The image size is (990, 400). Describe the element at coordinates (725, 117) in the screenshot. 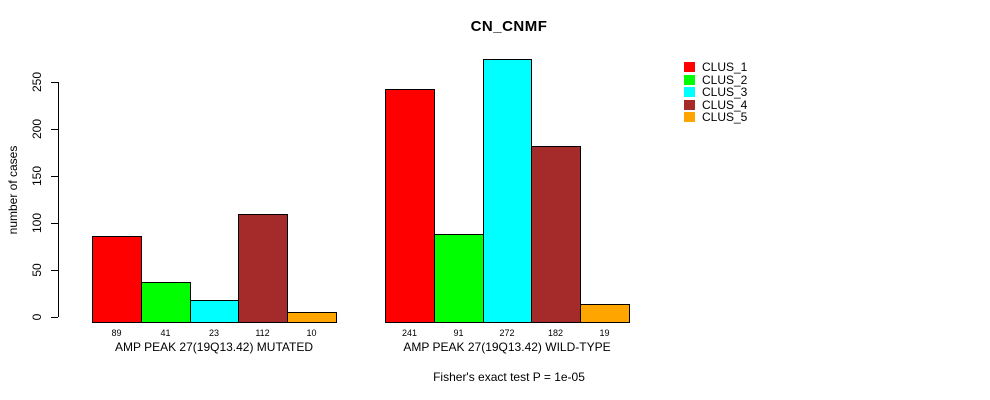

I see `legend-label: CLUS_5` at that location.